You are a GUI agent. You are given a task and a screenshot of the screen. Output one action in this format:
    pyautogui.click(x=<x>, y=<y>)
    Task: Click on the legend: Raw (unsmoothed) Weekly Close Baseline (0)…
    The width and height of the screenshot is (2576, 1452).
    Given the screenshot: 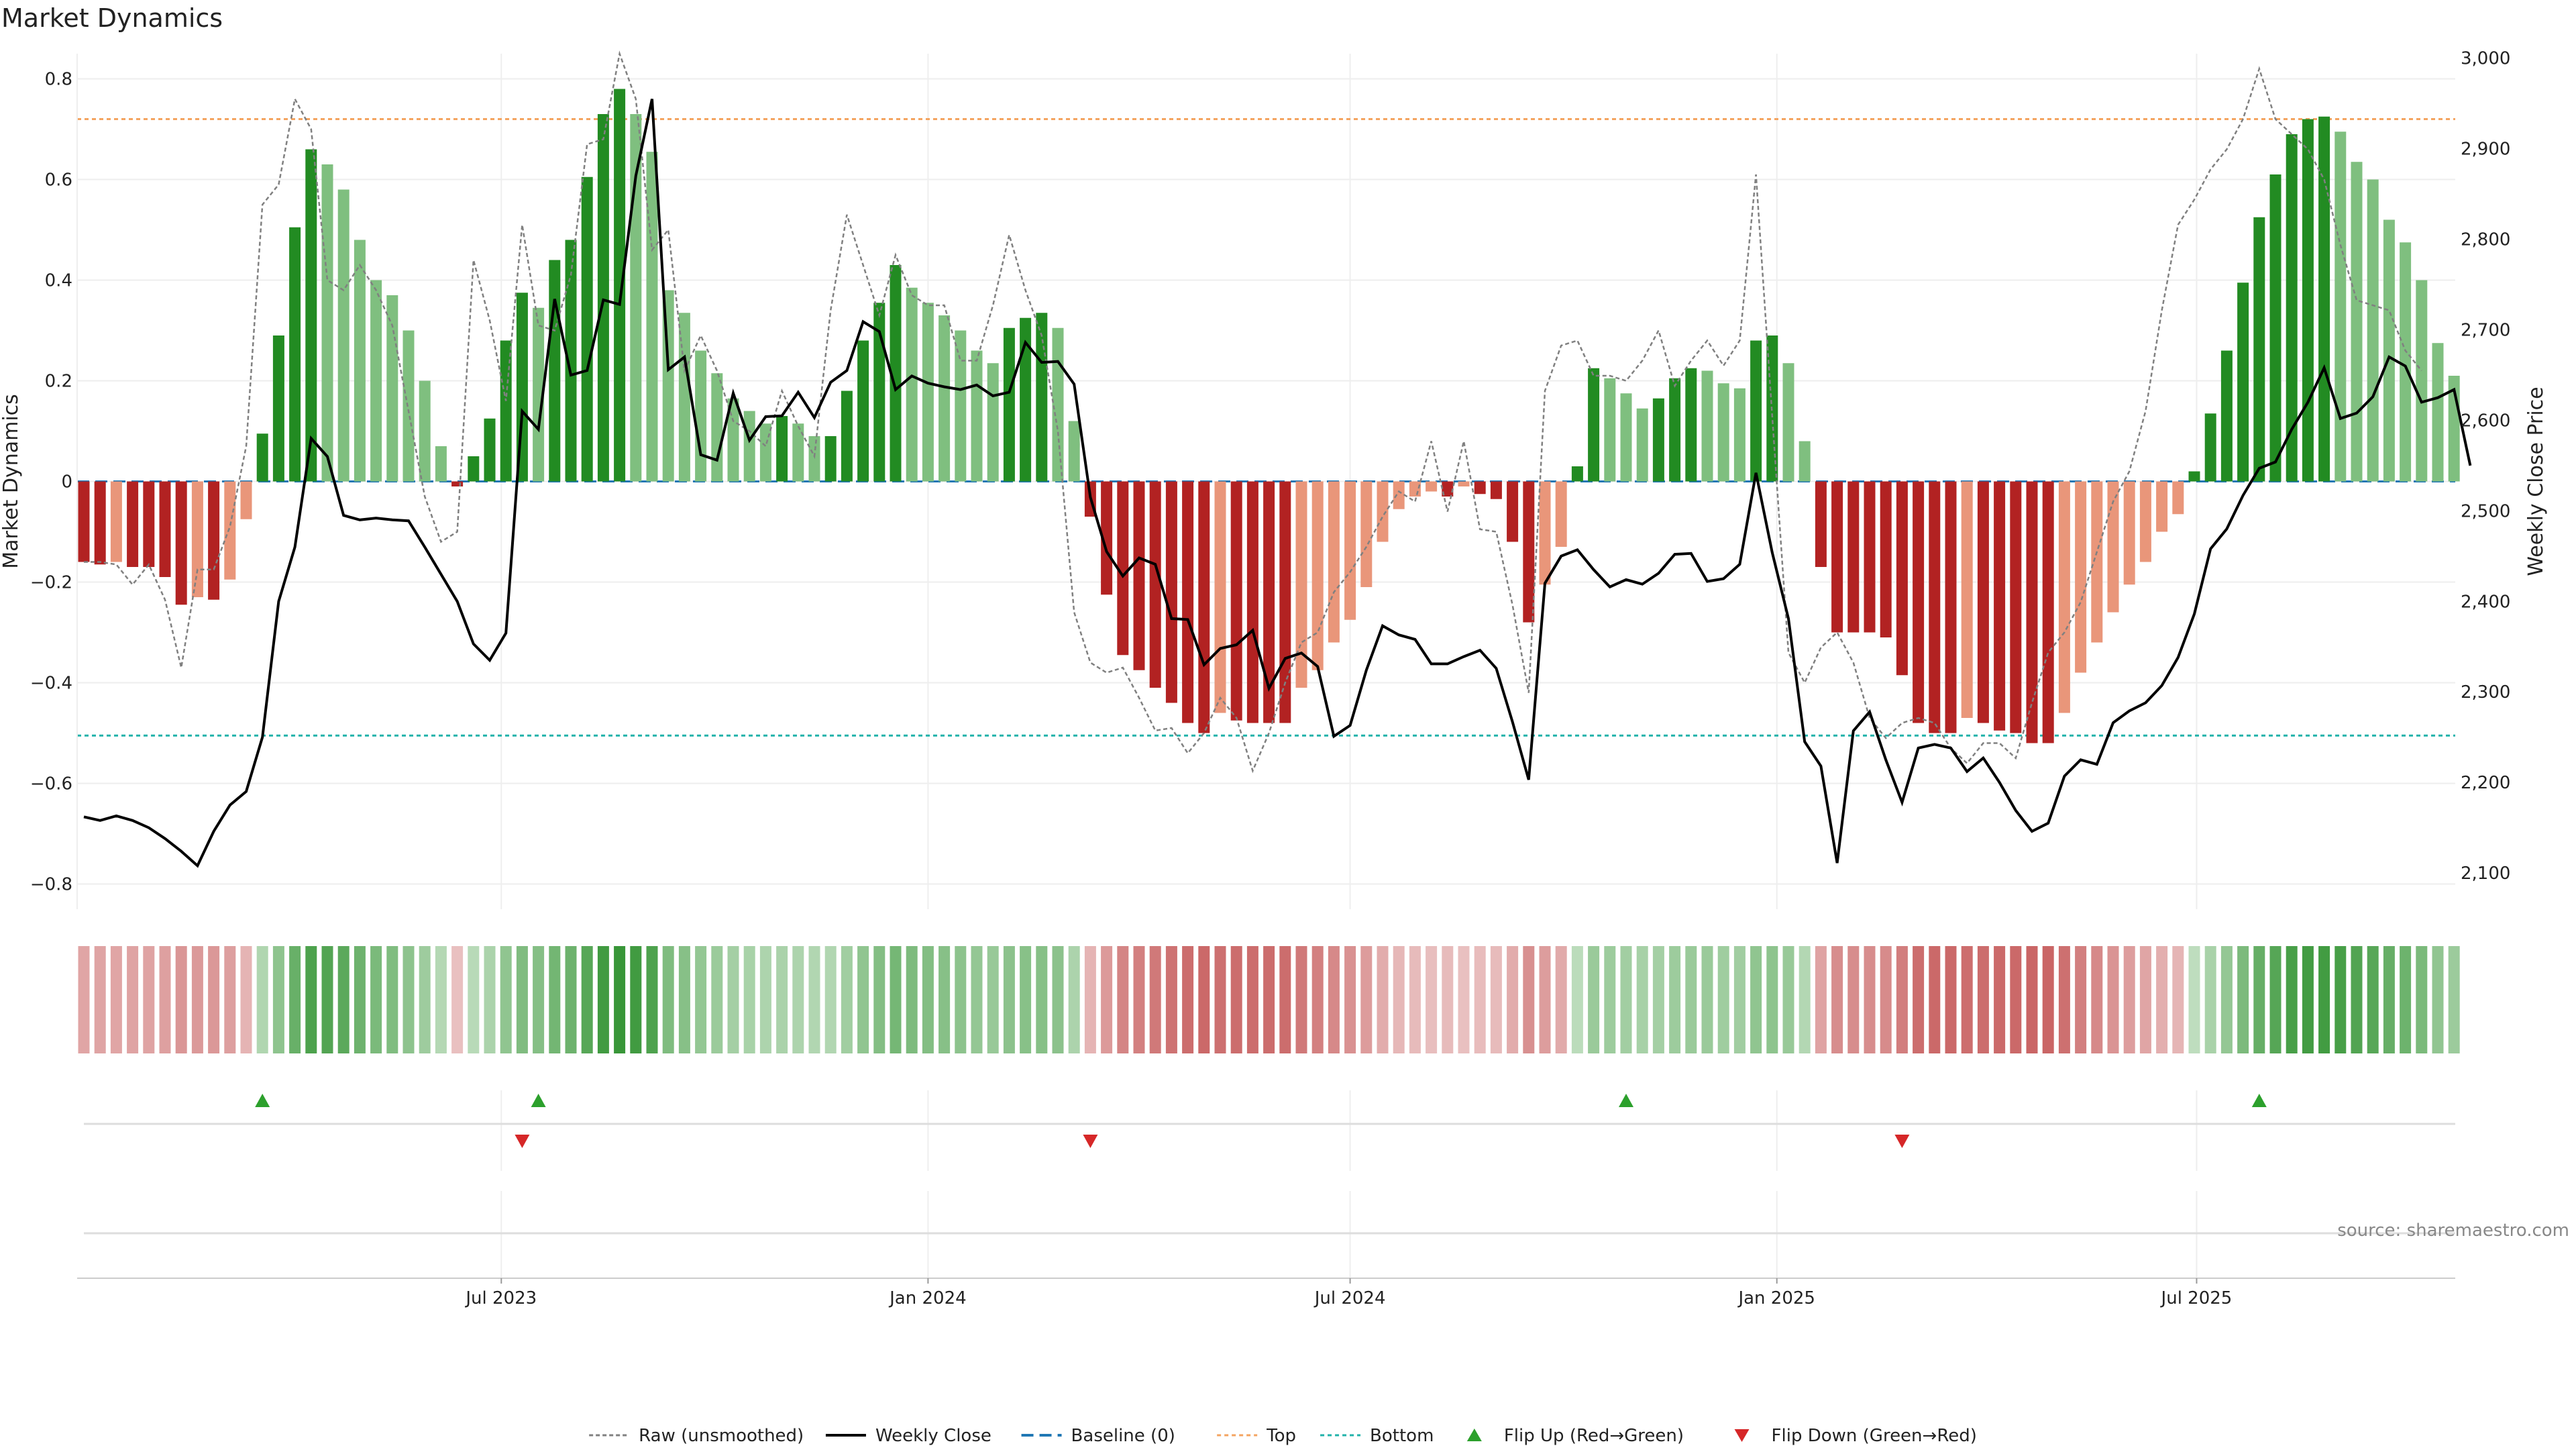 What is the action you would take?
    pyautogui.click(x=1283, y=1436)
    